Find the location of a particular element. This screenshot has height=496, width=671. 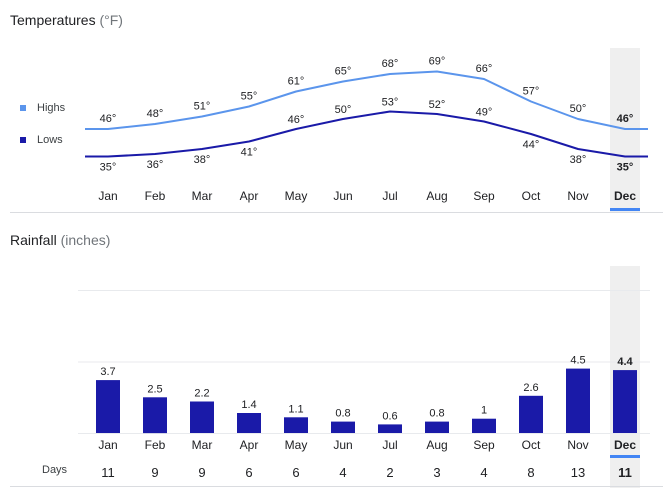

temperature-month-label: Nov is located at coordinates (577, 196).